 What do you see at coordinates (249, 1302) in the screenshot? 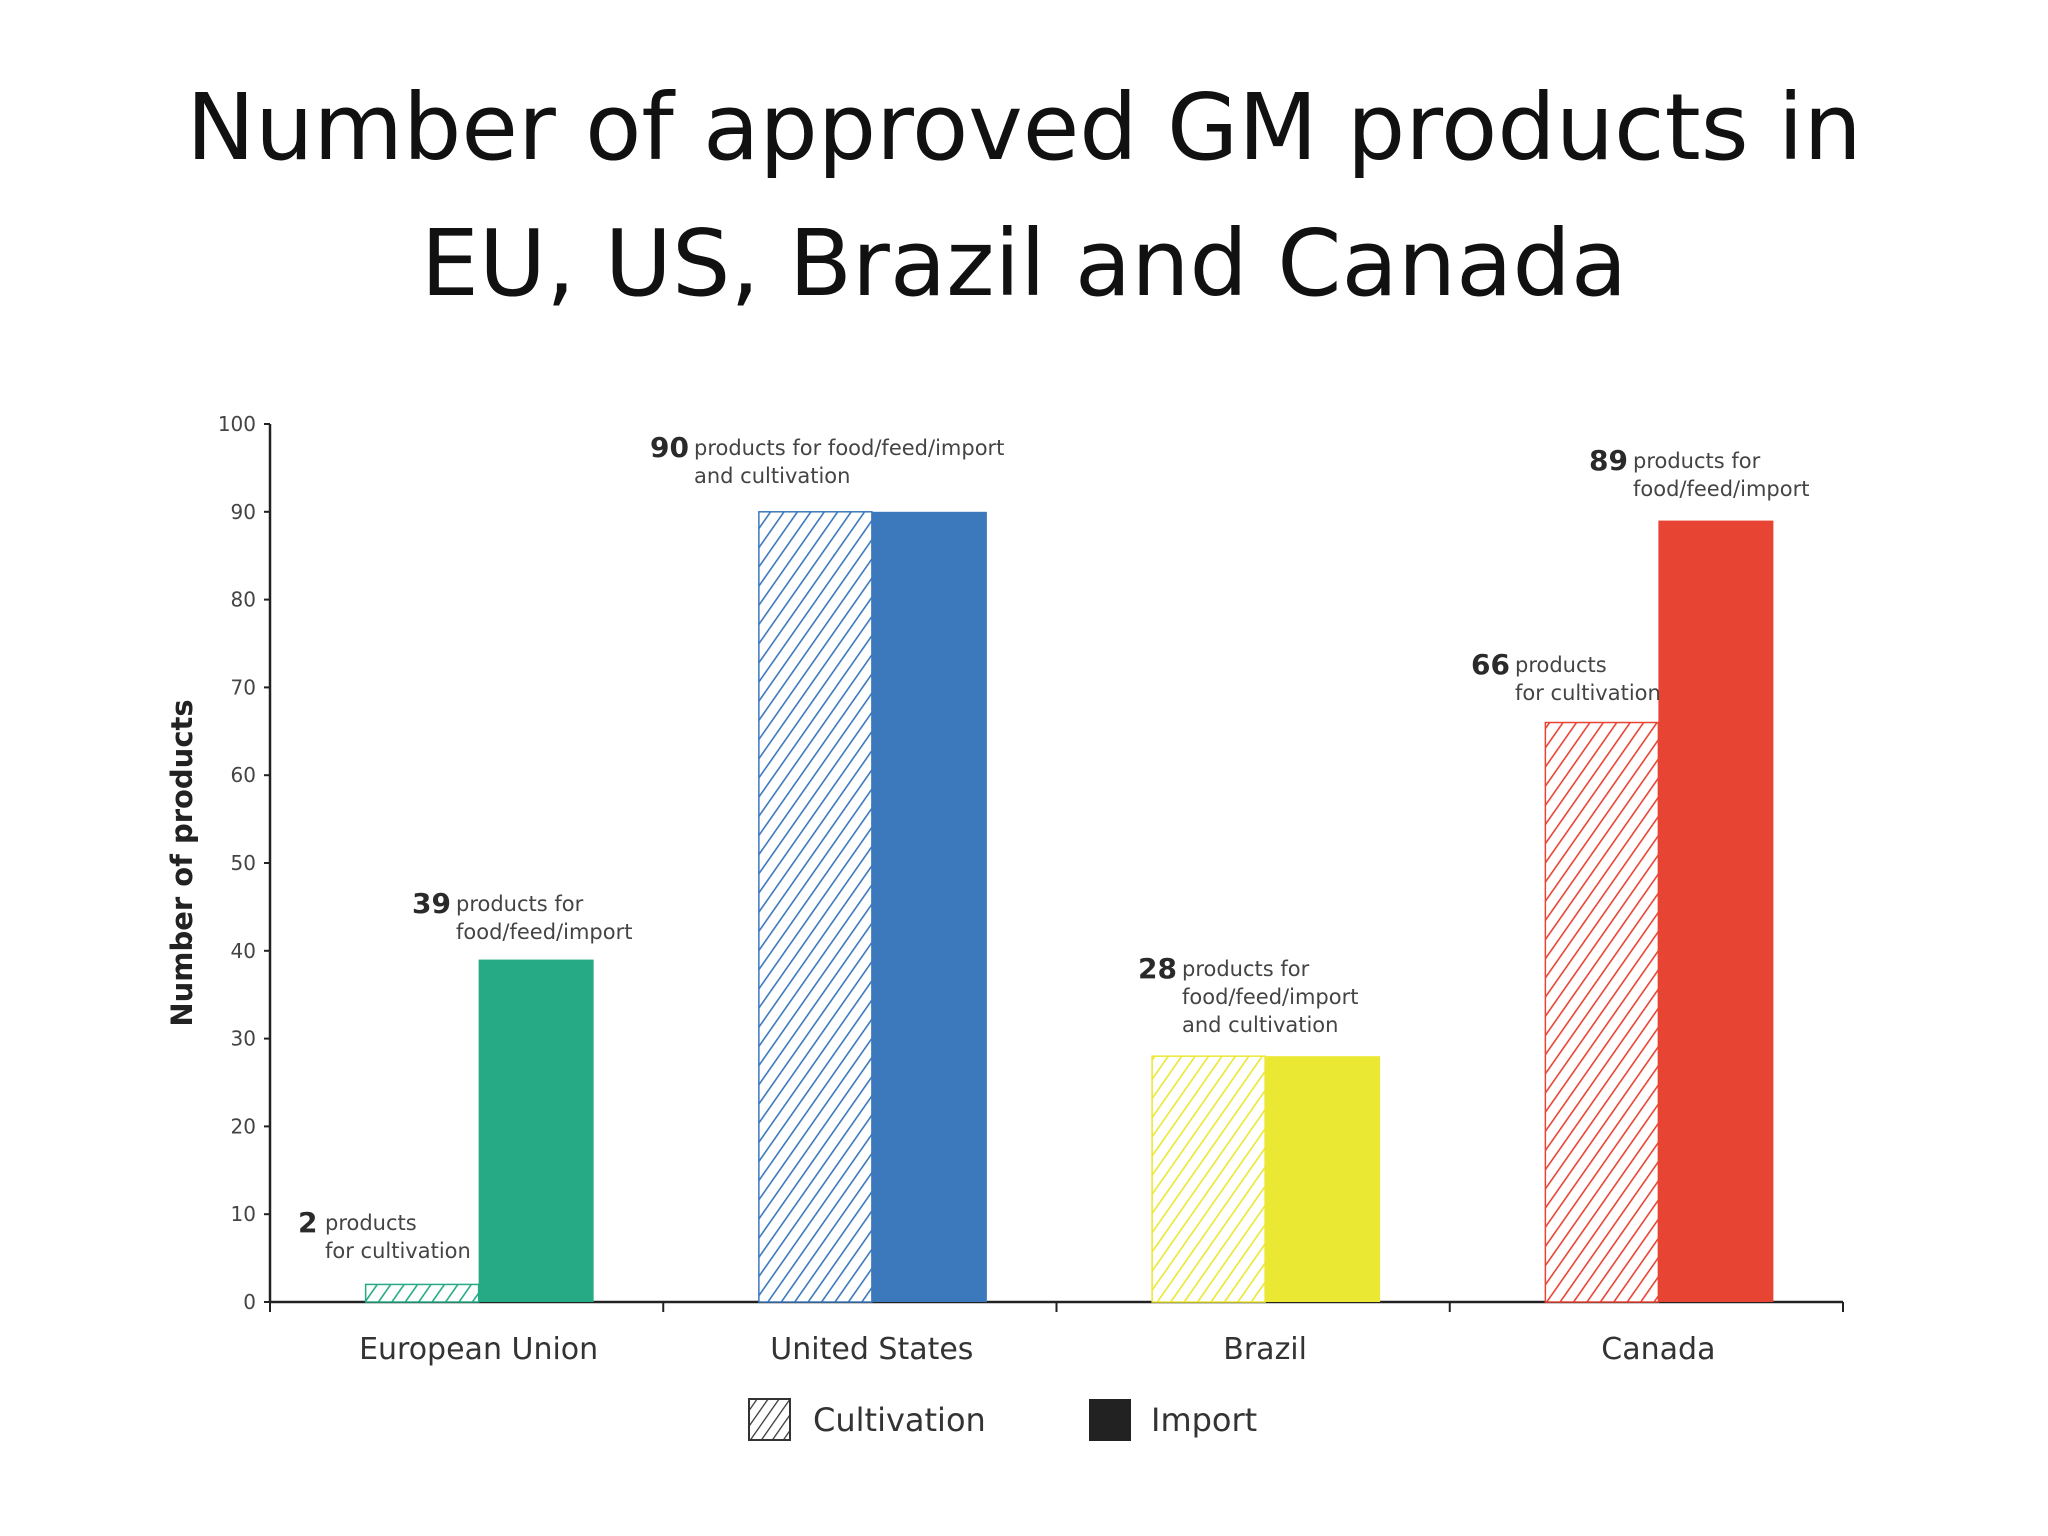
I see `y-tick-label: 0` at bounding box center [249, 1302].